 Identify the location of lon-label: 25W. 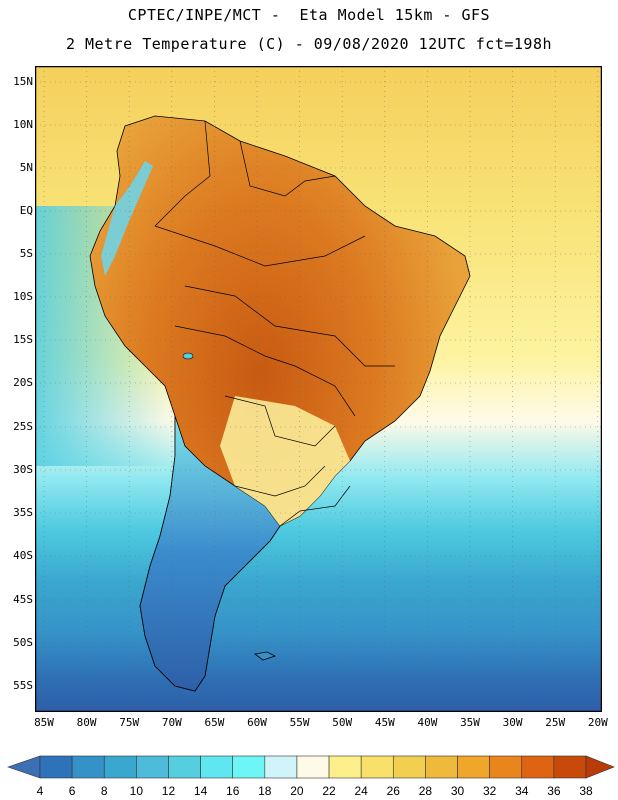
(555, 722).